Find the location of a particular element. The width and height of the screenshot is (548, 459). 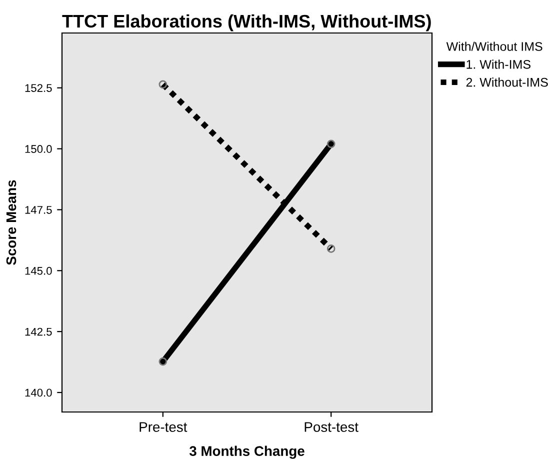

y-tick-label: 147.5 is located at coordinates (38, 210).